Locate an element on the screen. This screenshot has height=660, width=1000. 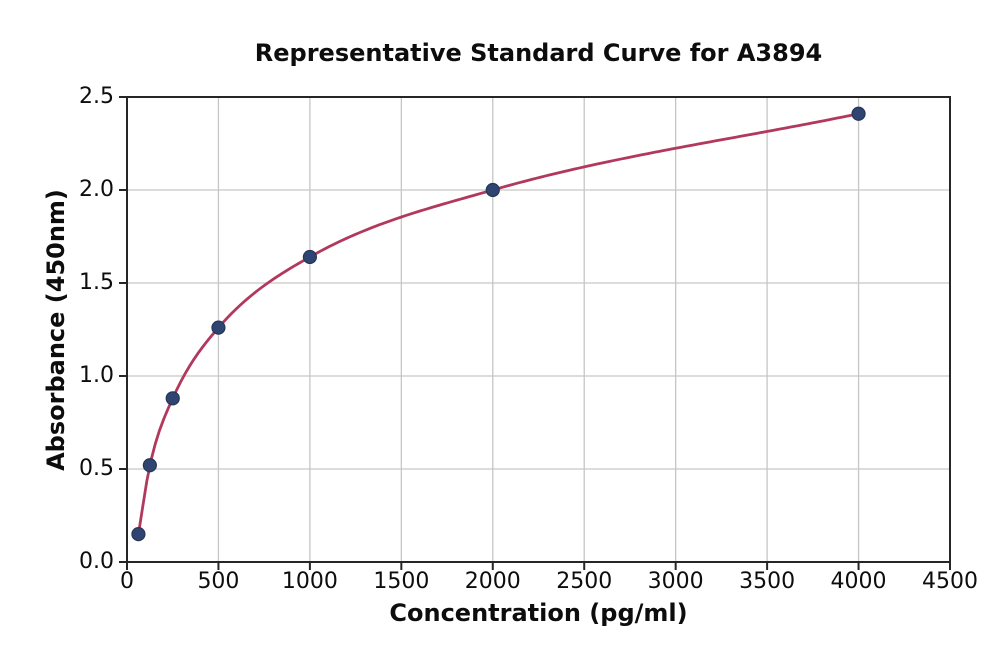
x-tick-label: 4000 is located at coordinates (858, 581).